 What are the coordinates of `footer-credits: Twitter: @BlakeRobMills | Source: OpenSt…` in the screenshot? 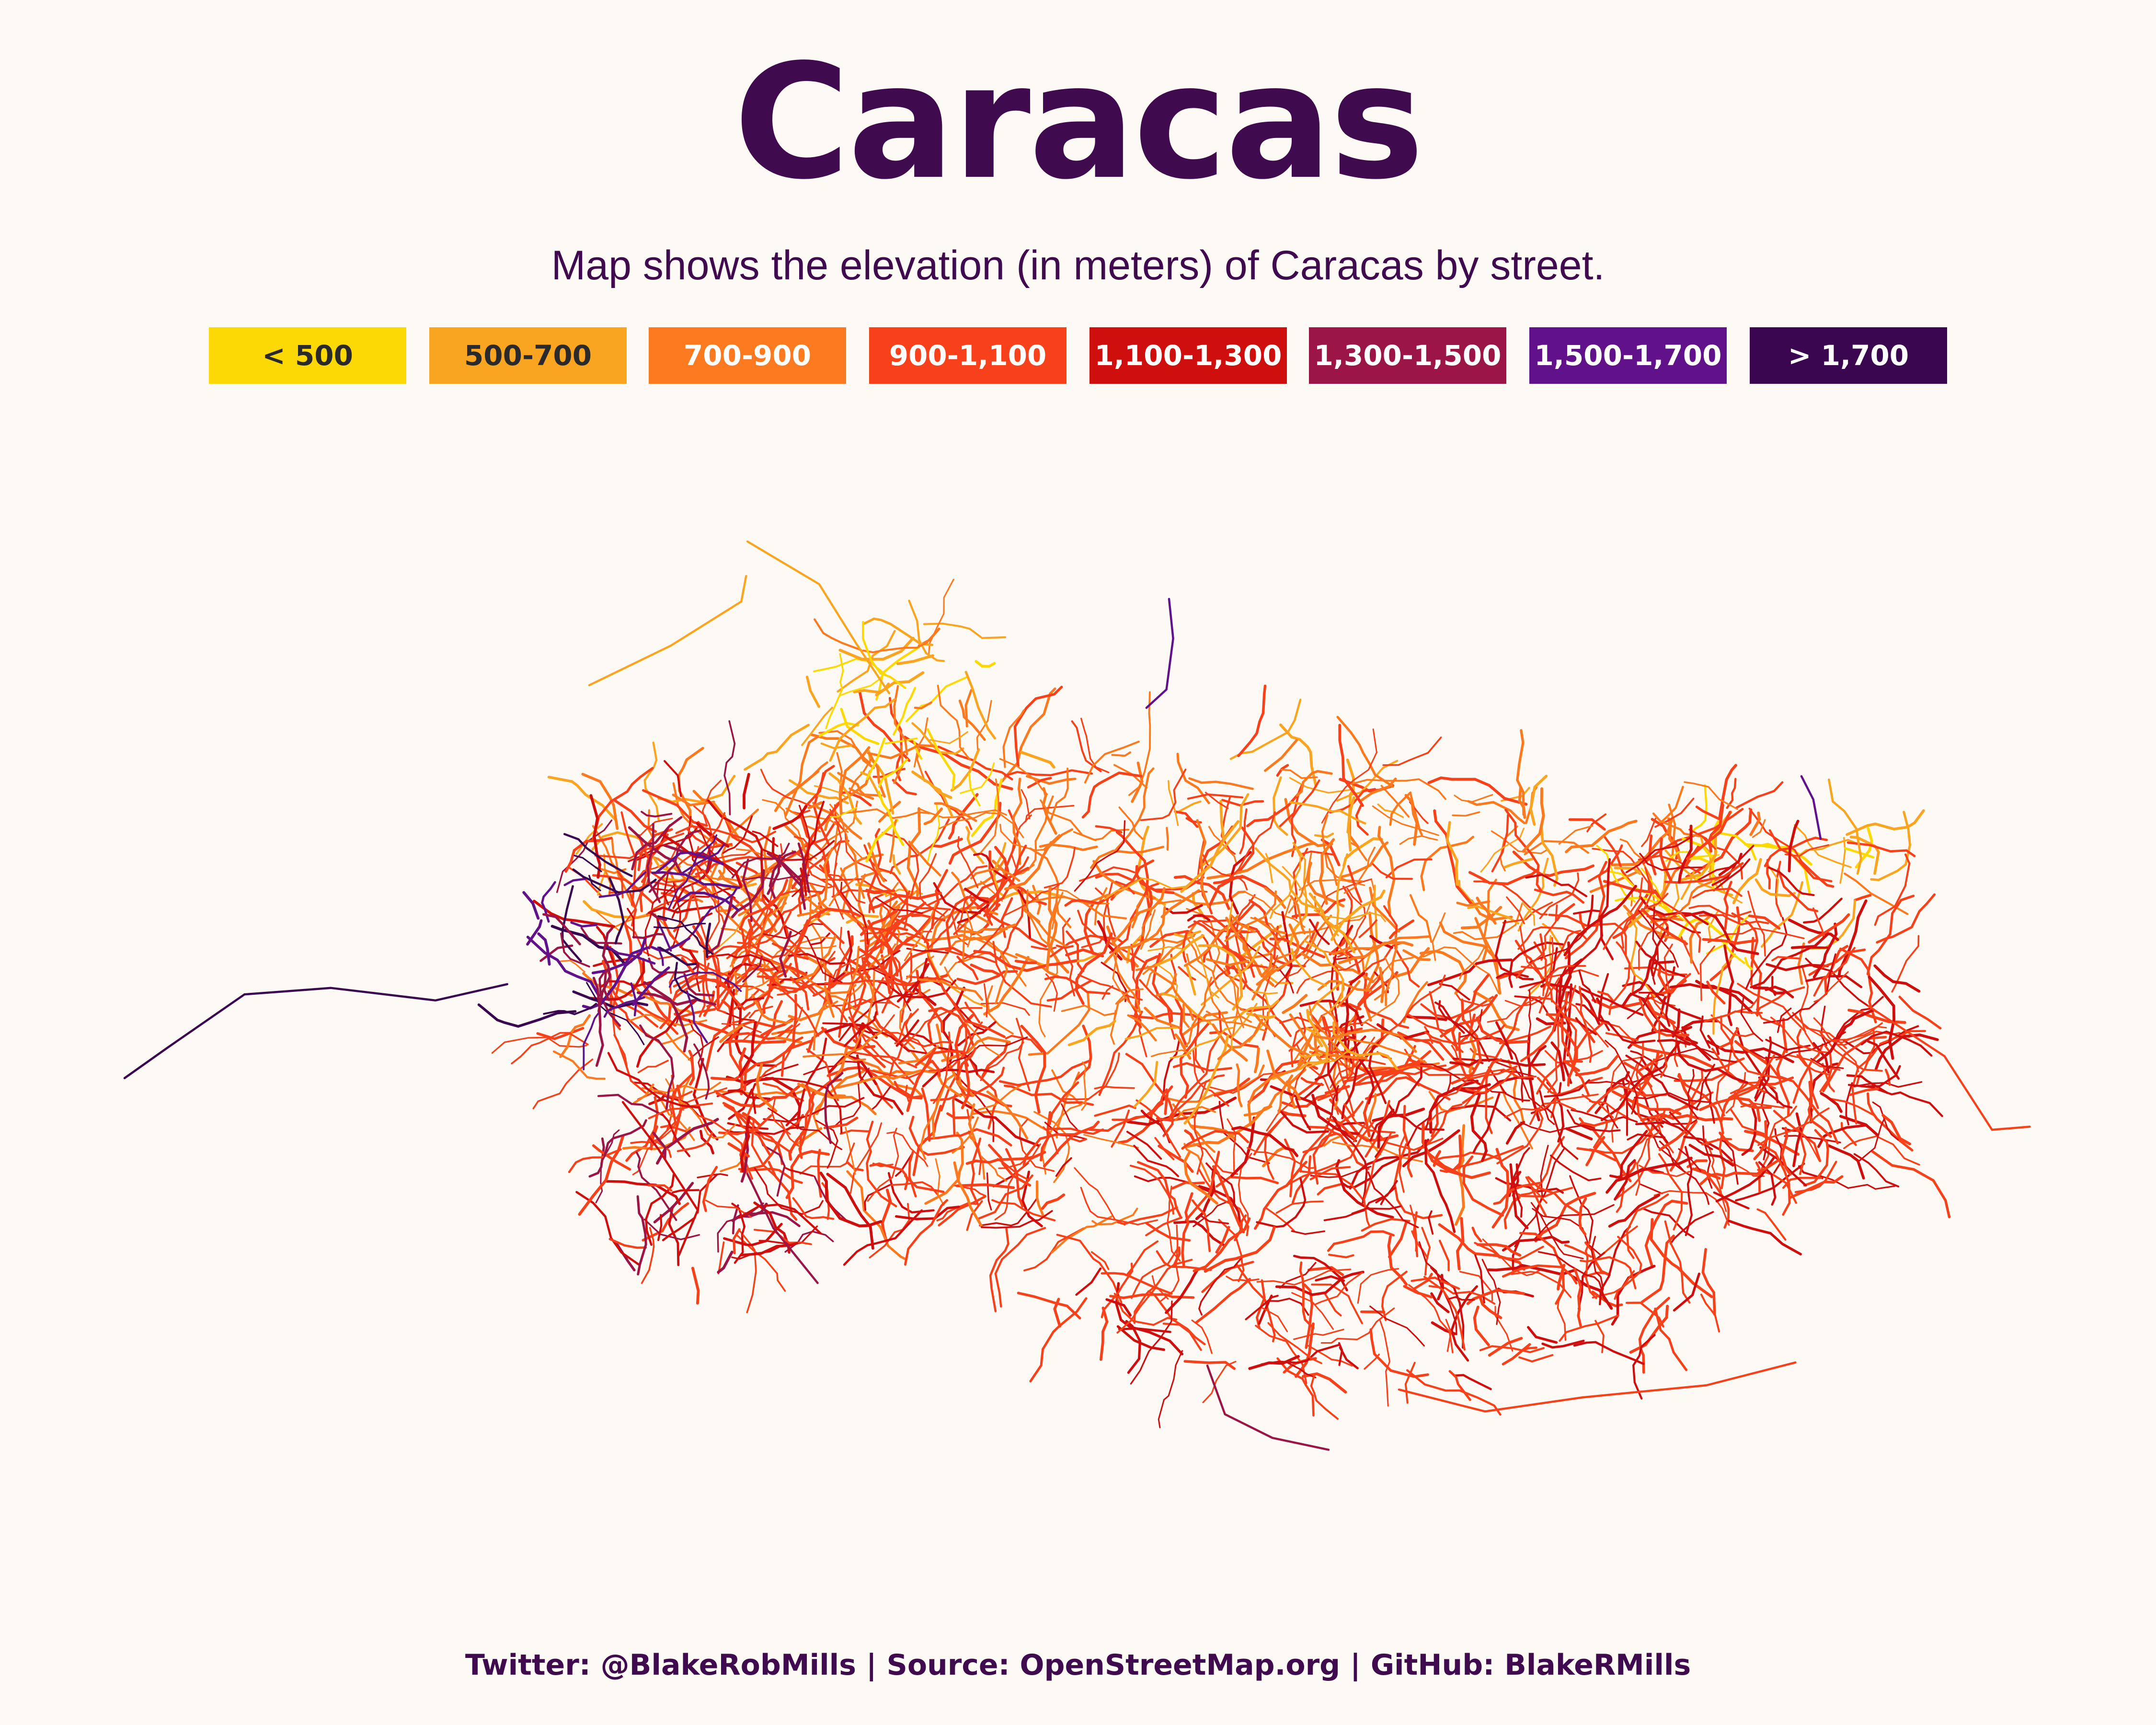 It's located at (1078, 1665).